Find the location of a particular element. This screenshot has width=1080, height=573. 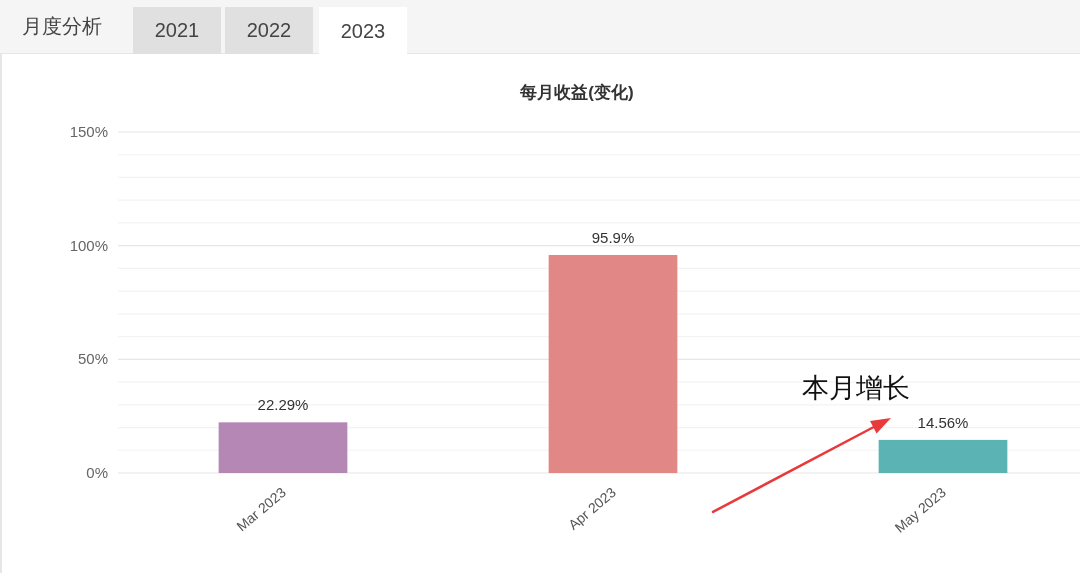

tab: 2023 is located at coordinates (363, 31).